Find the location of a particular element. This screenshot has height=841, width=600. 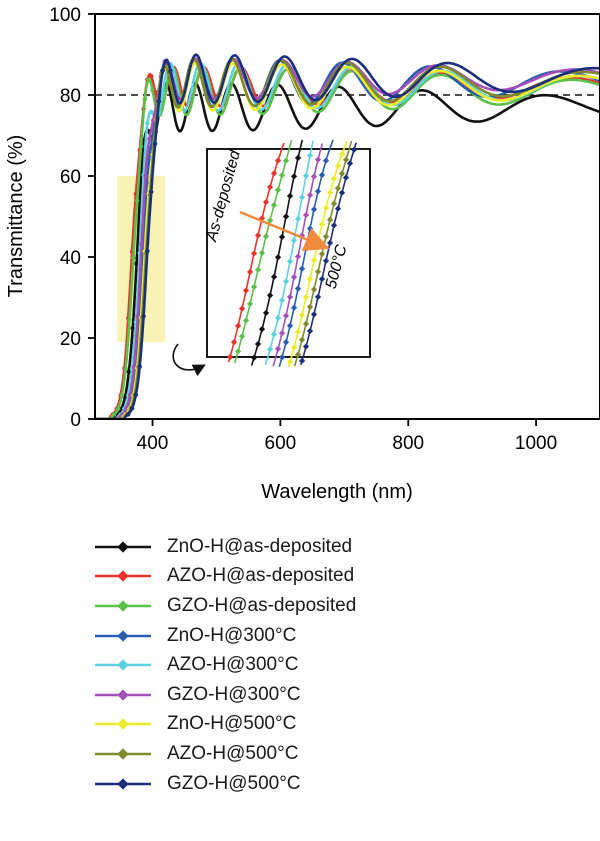

x-tick-label: 600 is located at coordinates (281, 443).